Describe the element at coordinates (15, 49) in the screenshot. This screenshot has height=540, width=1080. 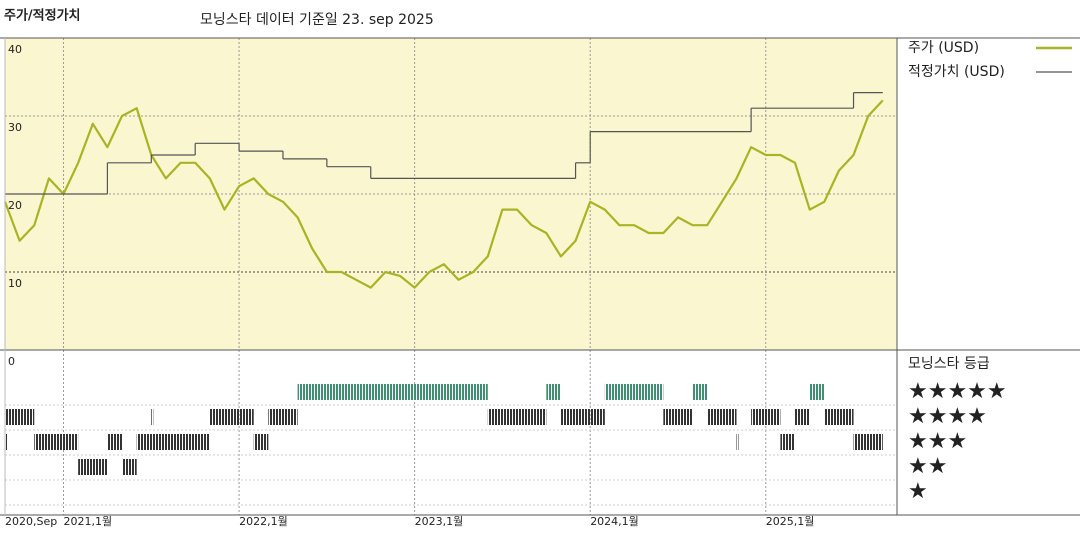
I see `y-tick-label: 40` at that location.